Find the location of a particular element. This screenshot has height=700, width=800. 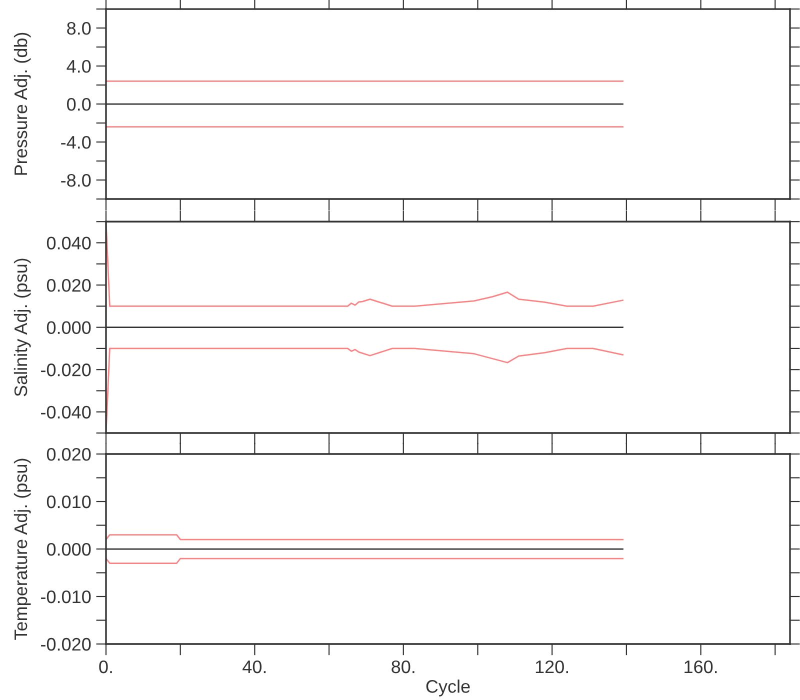

y-tick-label: 0.0 is located at coordinates (79, 104).